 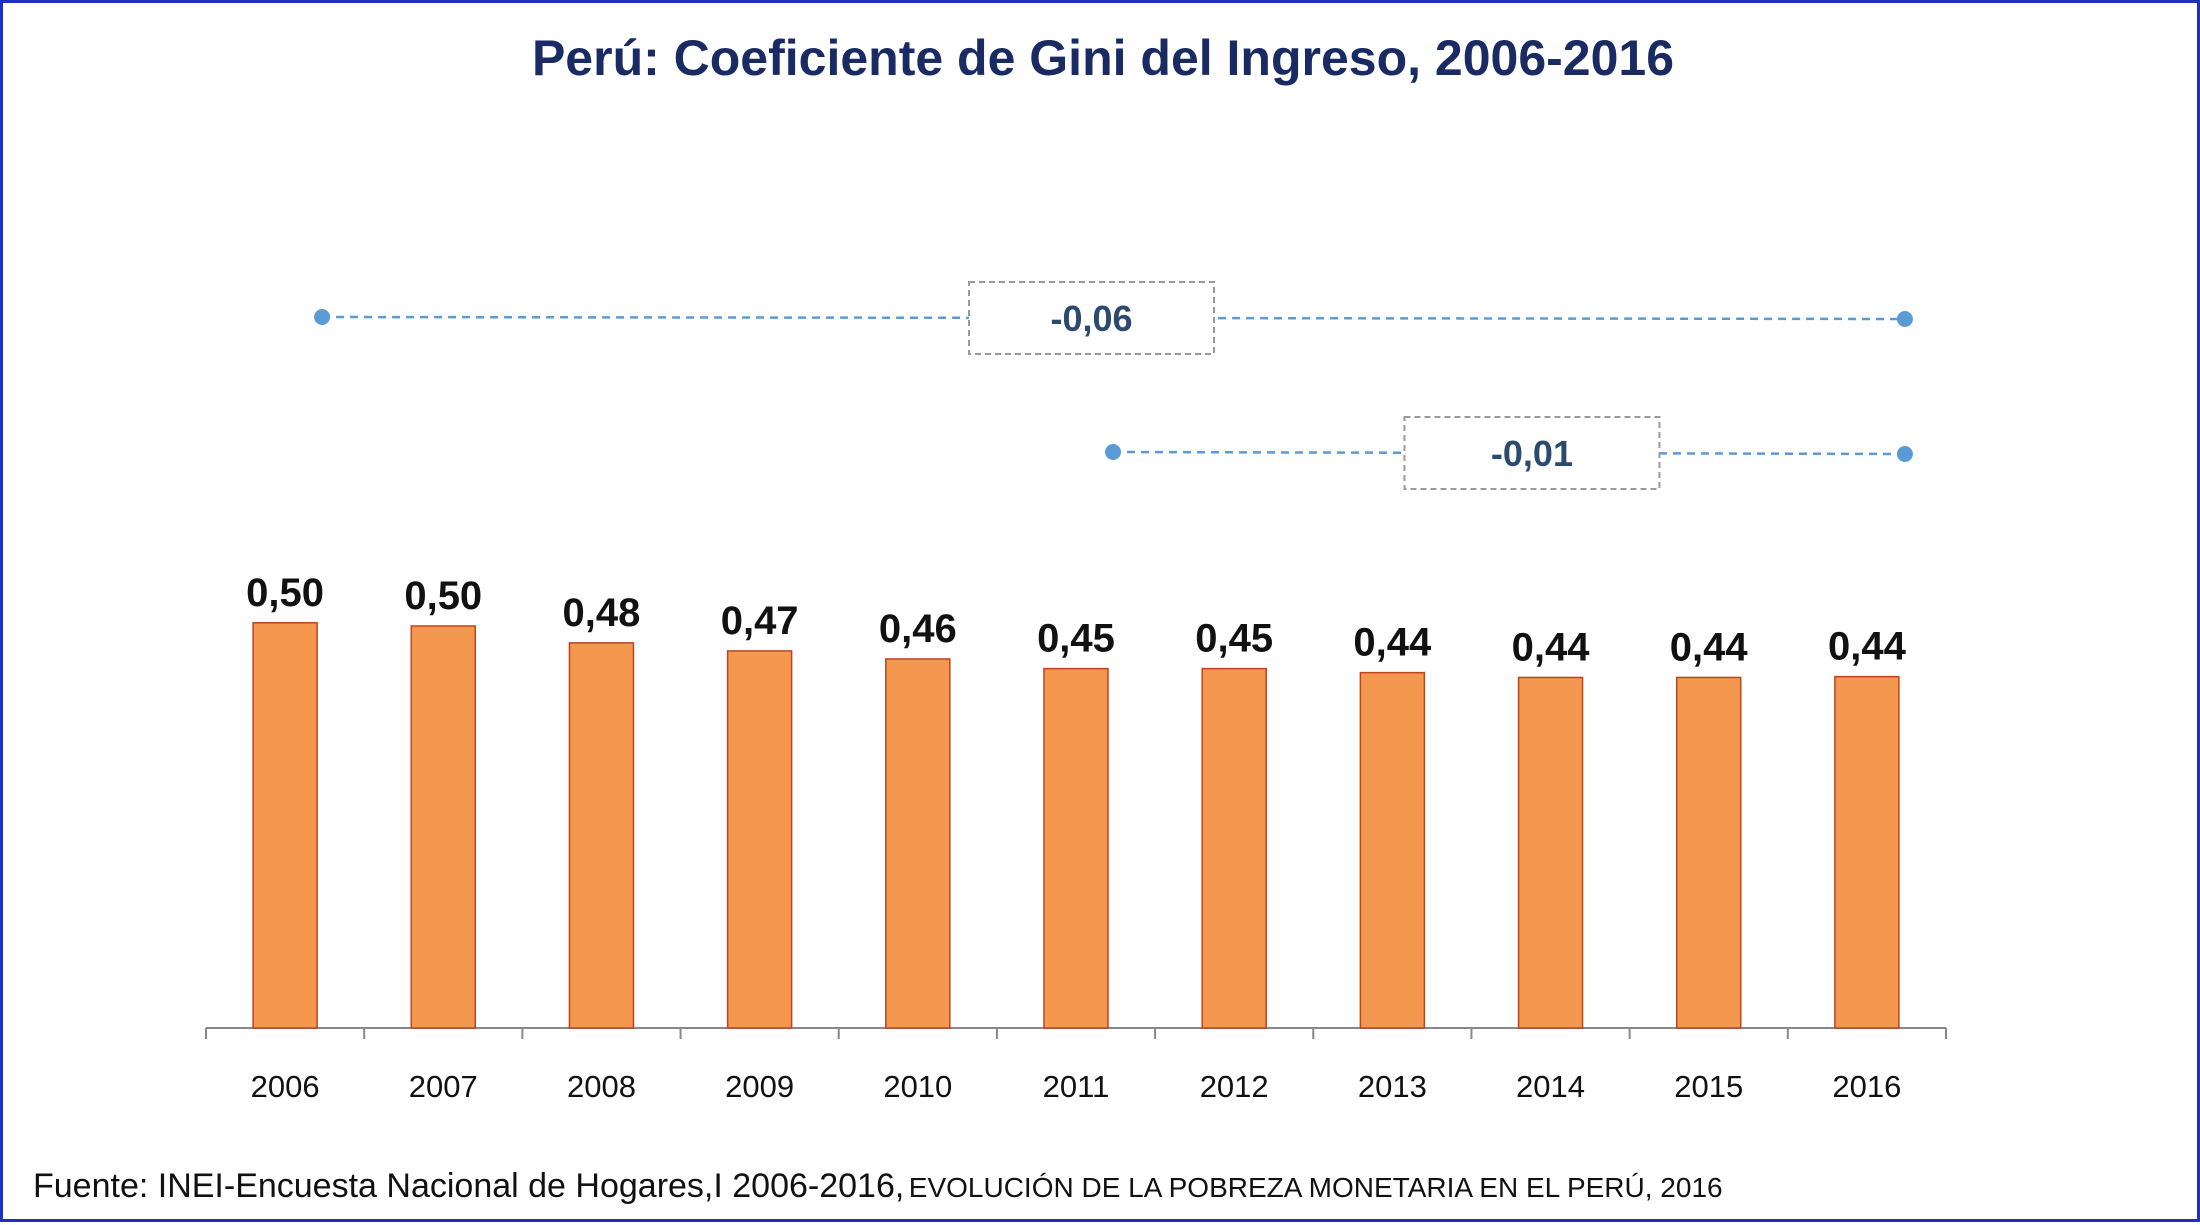 What do you see at coordinates (443, 1086) in the screenshot?
I see `x-tick-label-2007: 2007` at bounding box center [443, 1086].